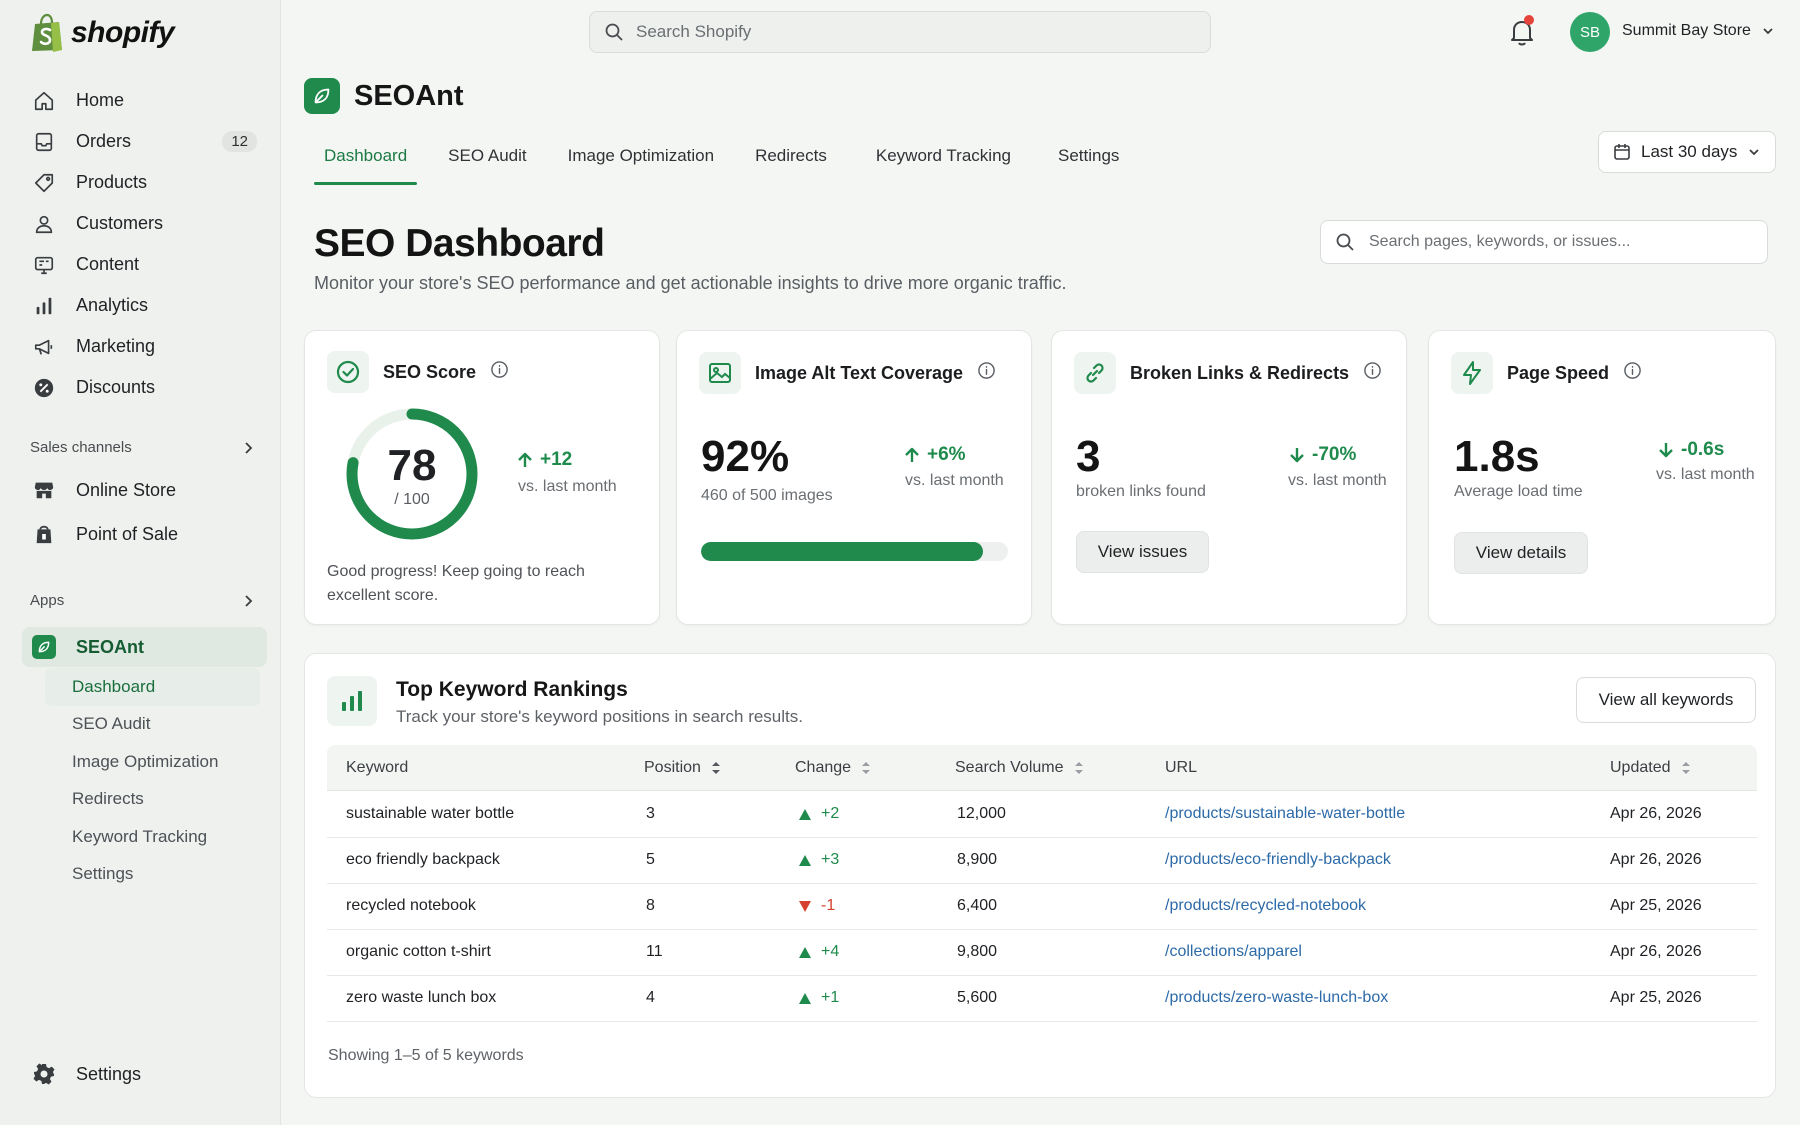 This screenshot has height=1125, width=1800. I want to click on seo-score-gauge-fill, so click(412, 474).